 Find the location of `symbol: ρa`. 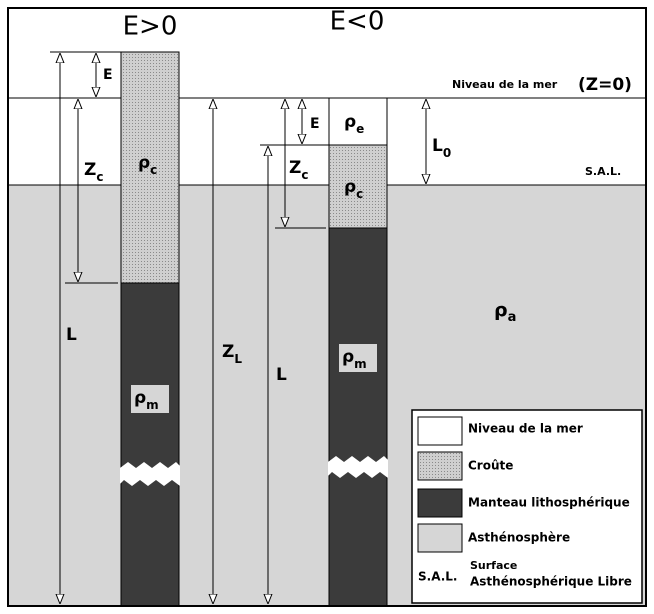

symbol: ρa is located at coordinates (505, 312).